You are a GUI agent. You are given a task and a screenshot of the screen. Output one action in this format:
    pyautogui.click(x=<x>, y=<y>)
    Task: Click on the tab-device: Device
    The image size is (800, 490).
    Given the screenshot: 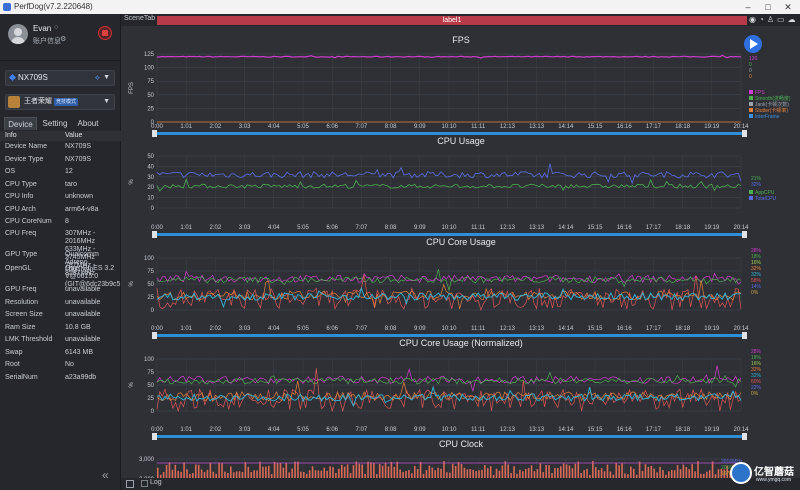 What is the action you would take?
    pyautogui.click(x=20, y=123)
    